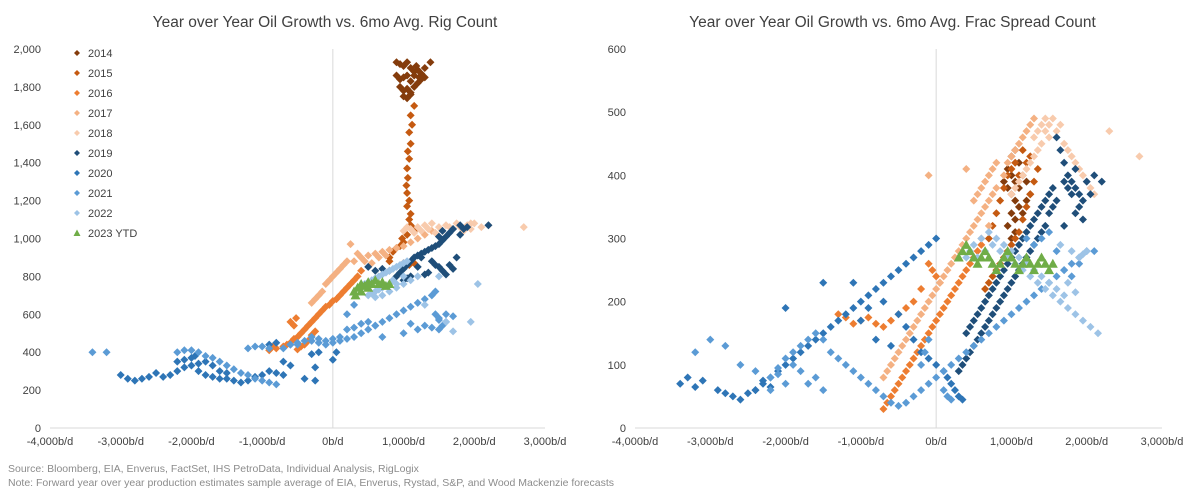  I want to click on rig-point-2022, so click(407, 261).